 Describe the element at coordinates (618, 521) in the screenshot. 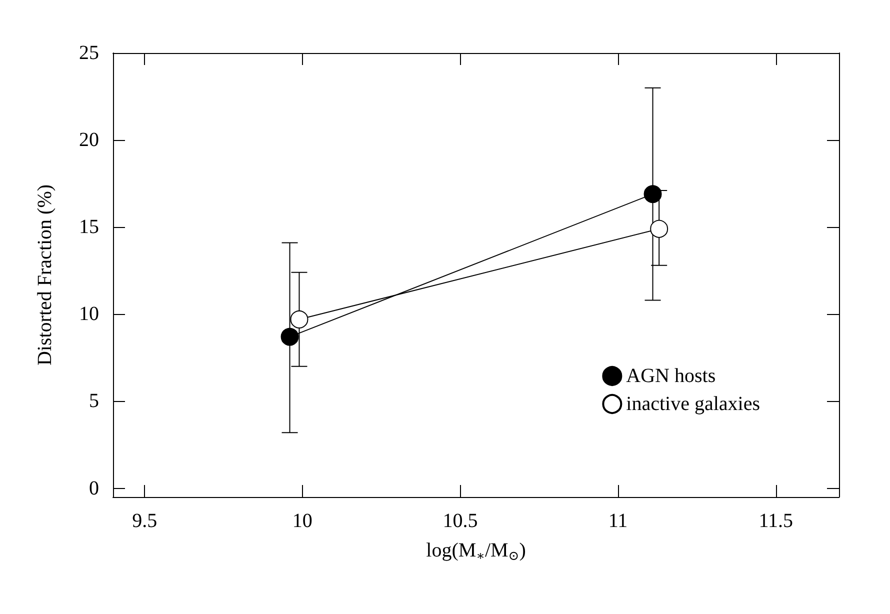

I see `x-tick-label: 11` at that location.